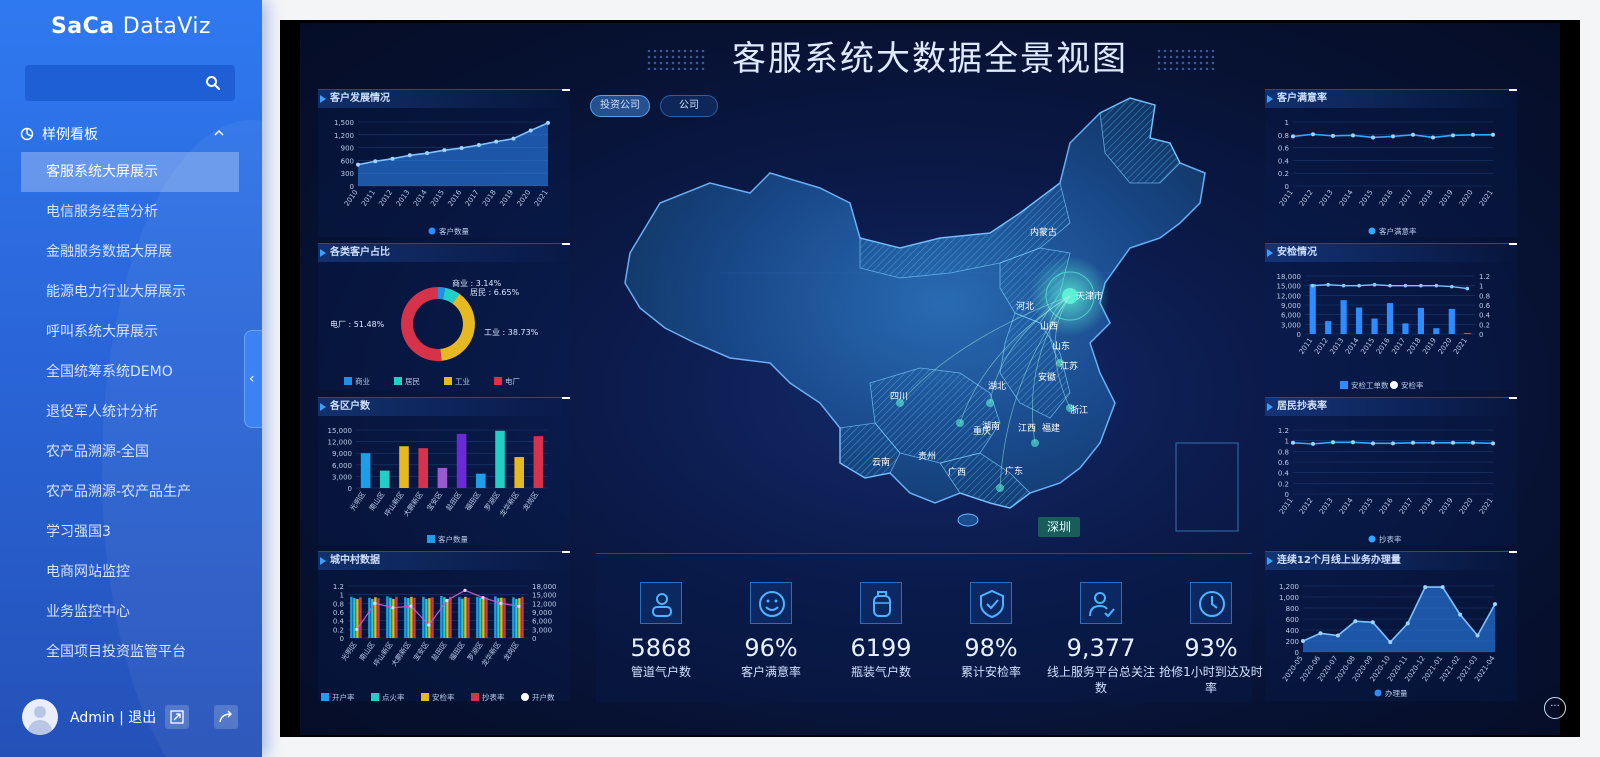  What do you see at coordinates (177, 717) in the screenshot?
I see `fullscreen-button` at bounding box center [177, 717].